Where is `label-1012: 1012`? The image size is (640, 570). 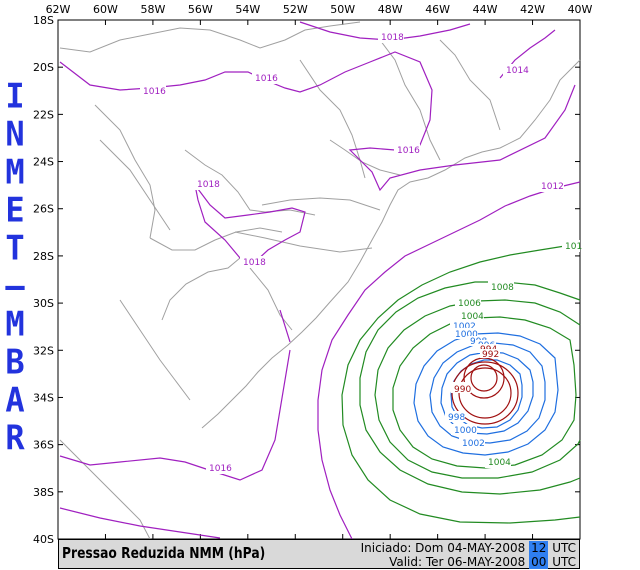
label-1012: 1012 is located at coordinates (552, 187).